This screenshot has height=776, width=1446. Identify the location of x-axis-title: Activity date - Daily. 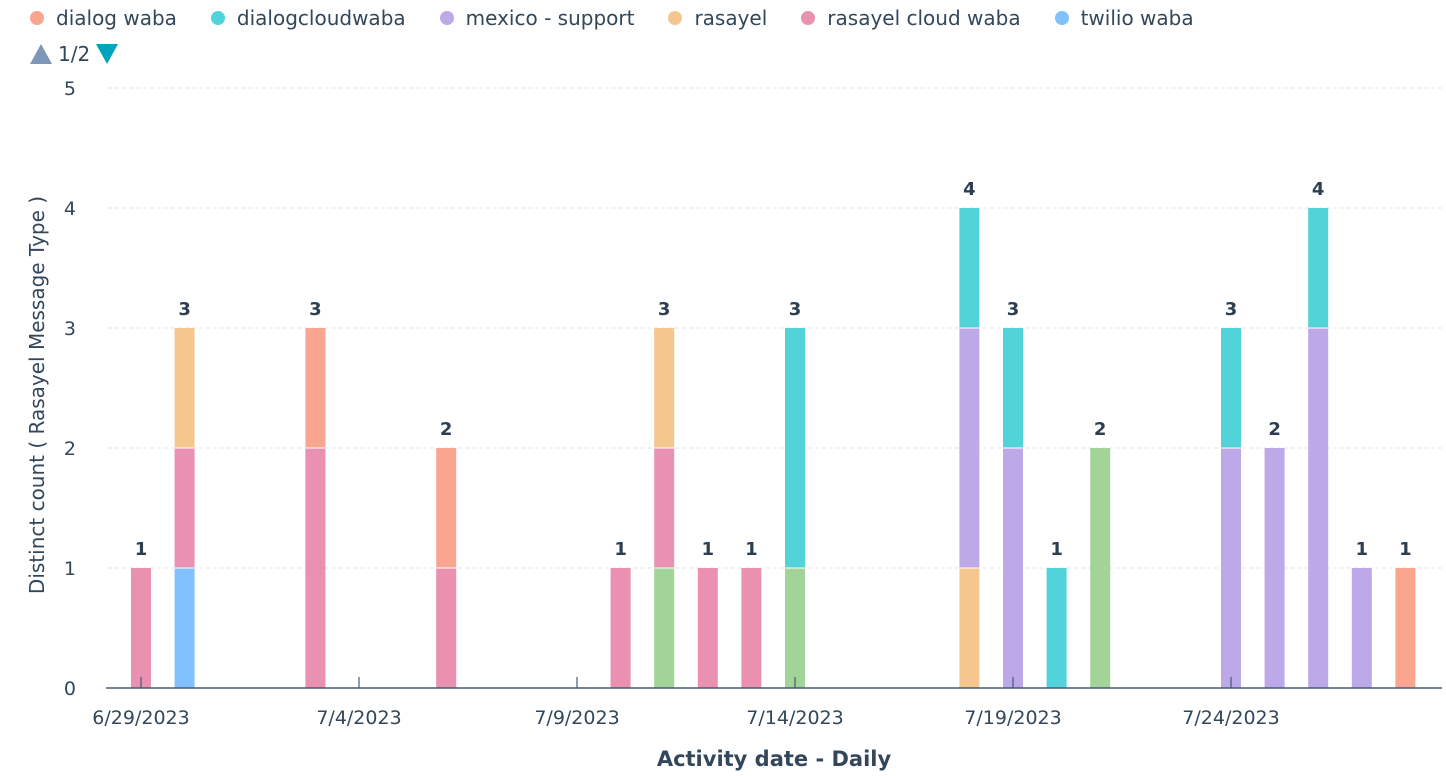
(774, 759).